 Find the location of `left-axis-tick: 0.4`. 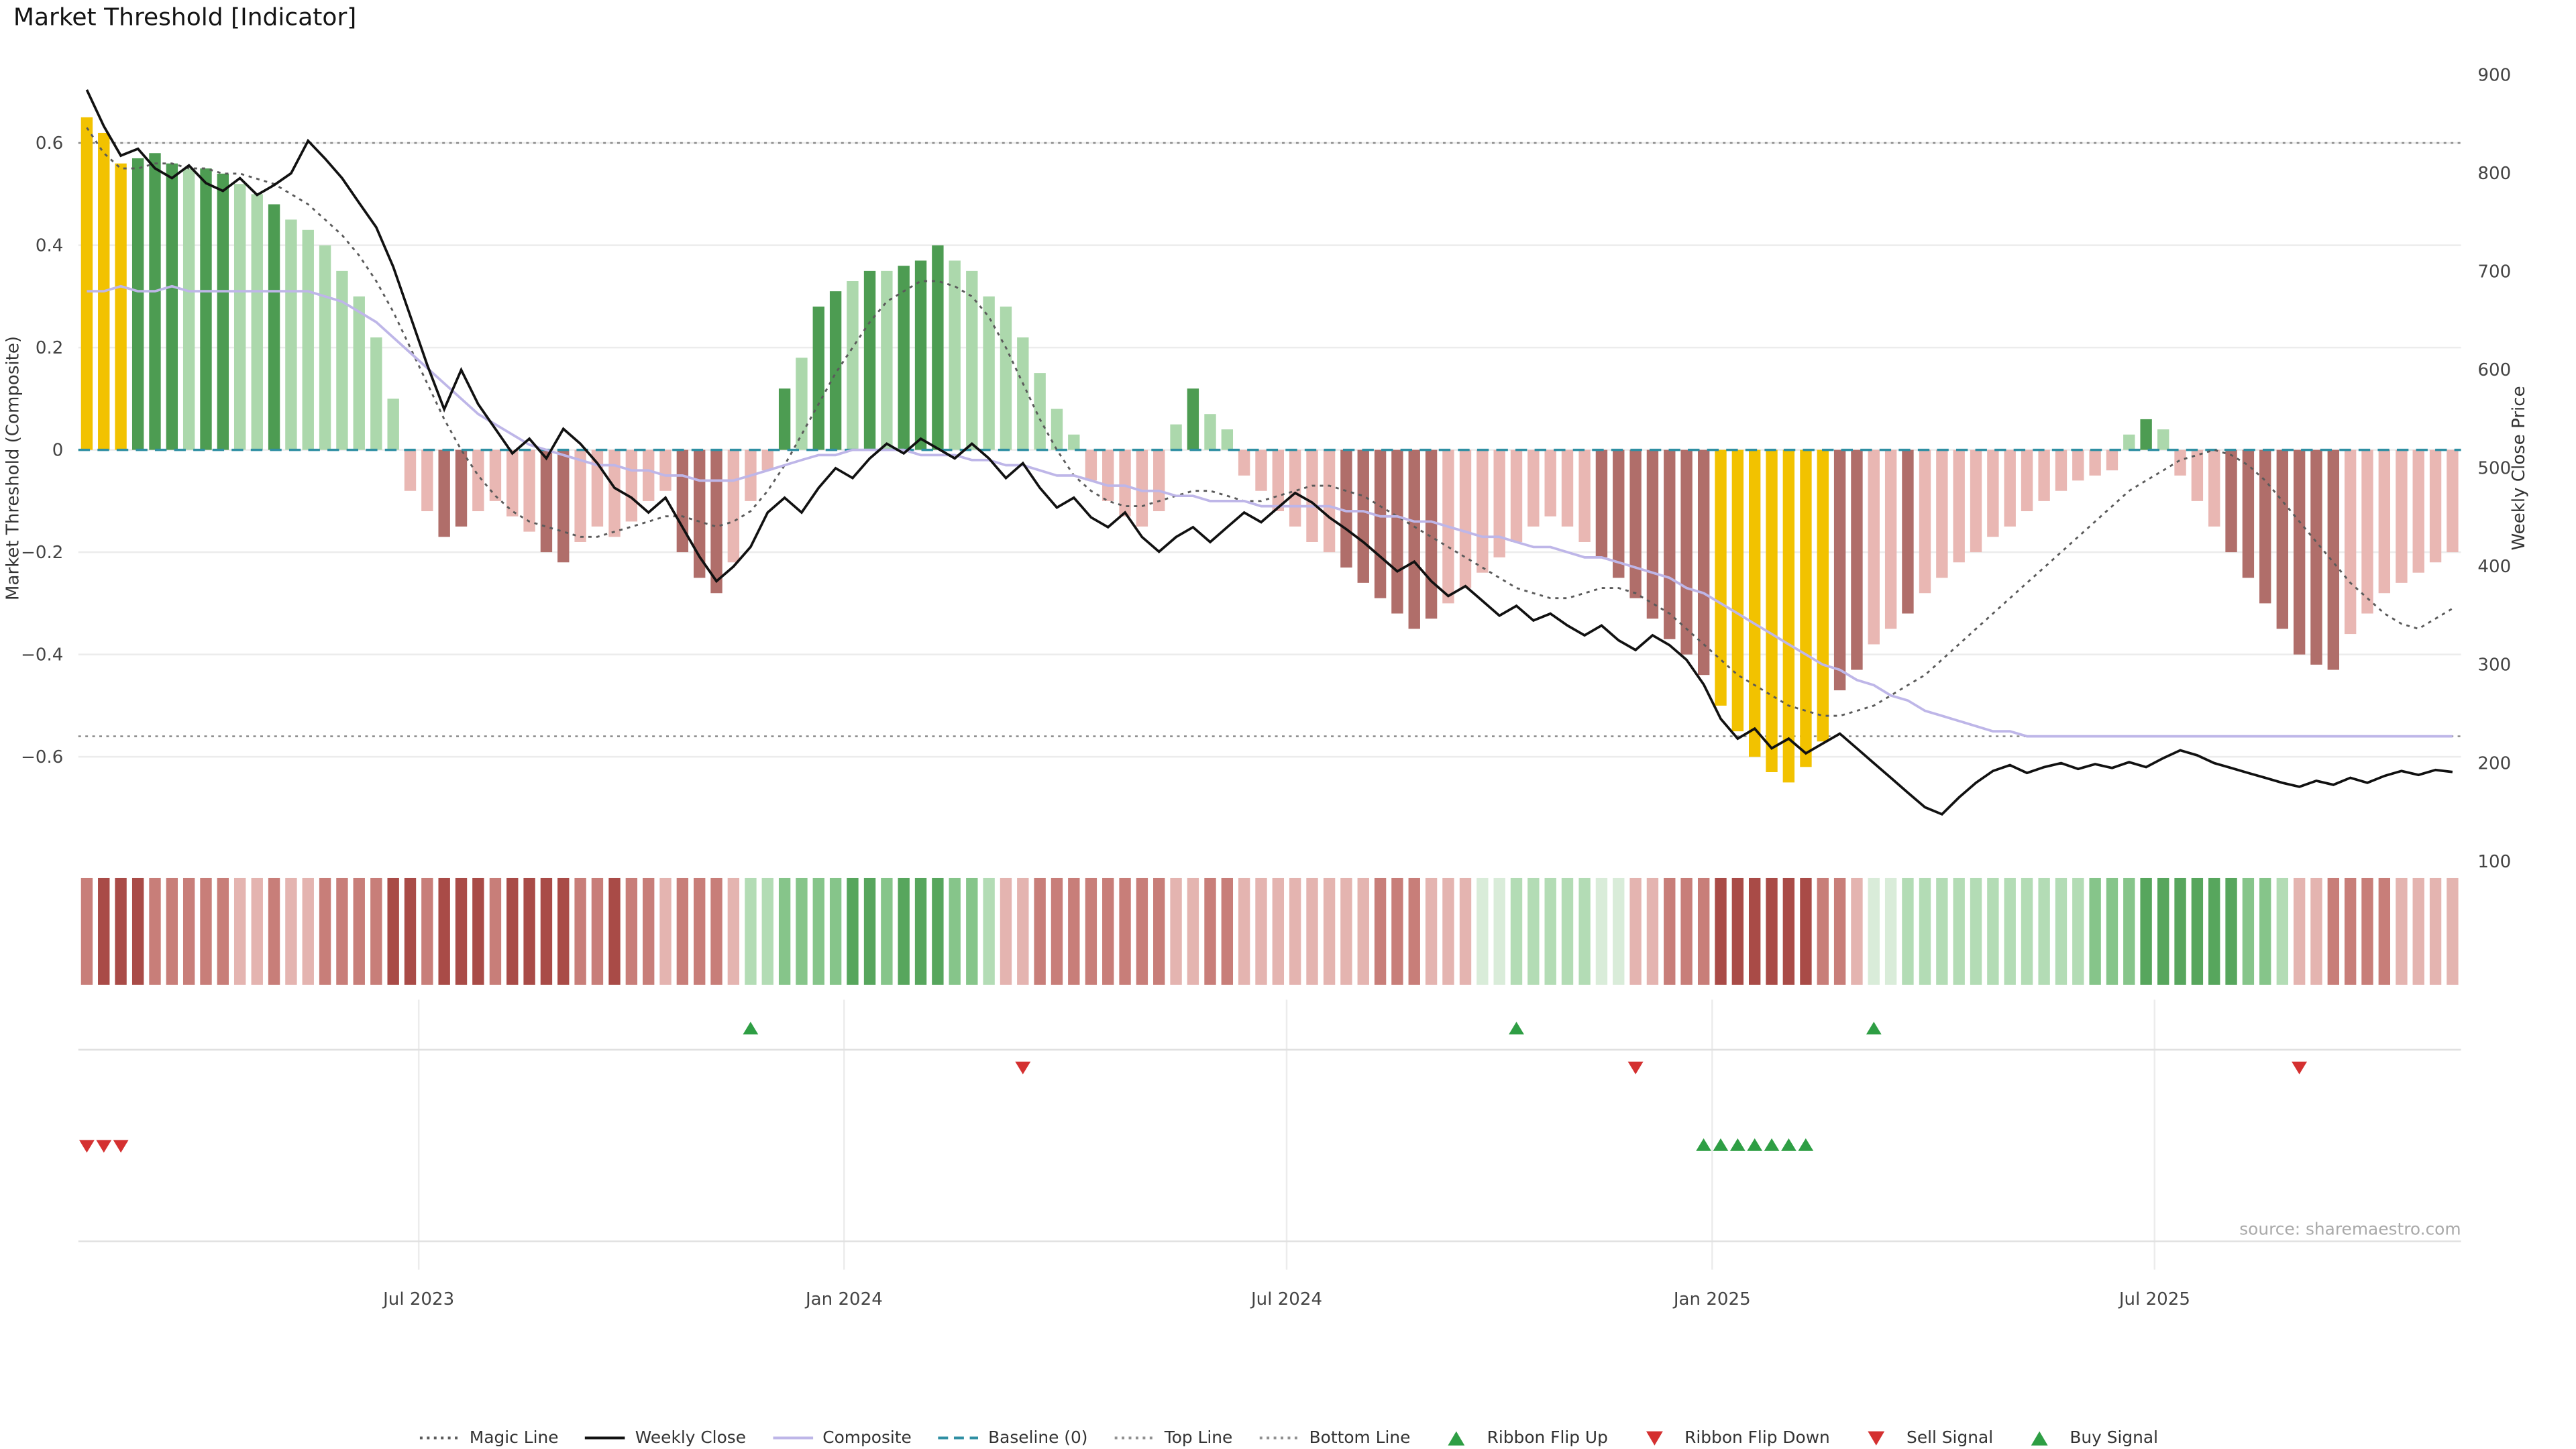

left-axis-tick: 0.4 is located at coordinates (49, 245).